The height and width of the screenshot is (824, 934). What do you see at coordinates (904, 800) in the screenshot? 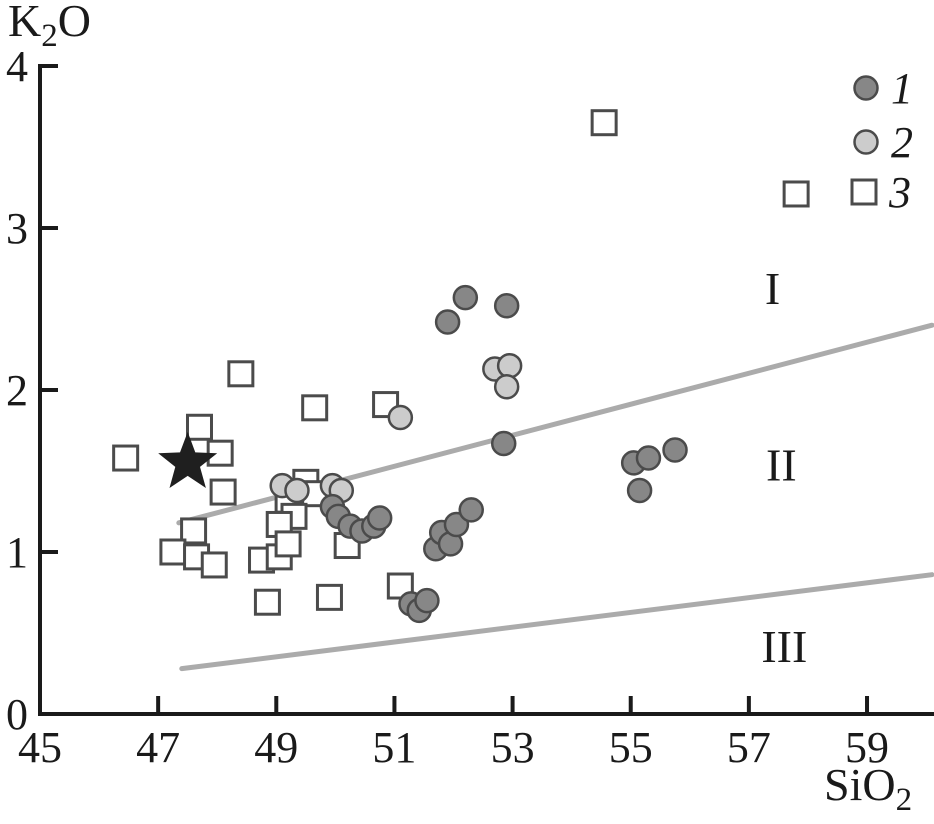
I see `x-axis-title-subscript: 2` at bounding box center [904, 800].